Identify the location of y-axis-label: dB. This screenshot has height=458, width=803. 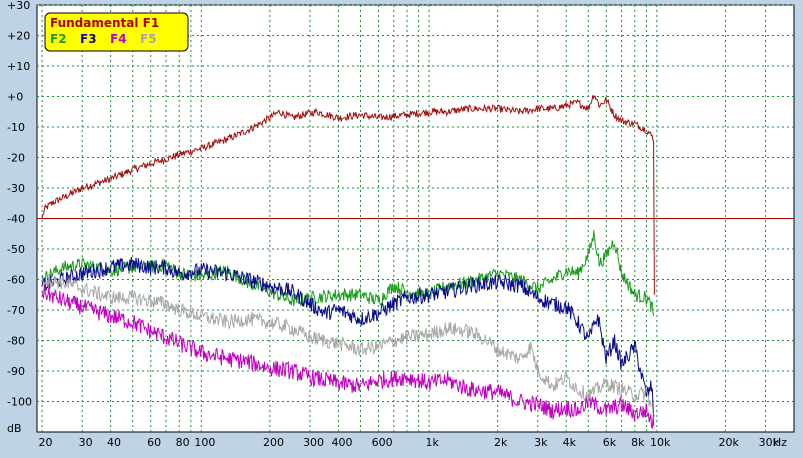
(14, 428).